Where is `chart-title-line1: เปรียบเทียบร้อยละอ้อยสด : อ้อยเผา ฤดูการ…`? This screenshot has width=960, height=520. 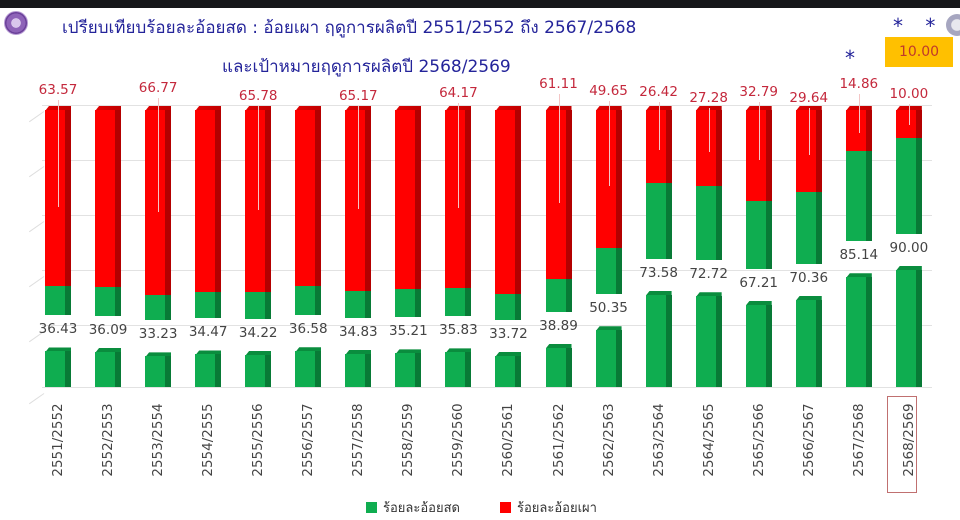
chart-title-line1: เปรียบเทียบร้อยละอ้อยสด : อ้อยเผา ฤดูการ… is located at coordinates (349, 28).